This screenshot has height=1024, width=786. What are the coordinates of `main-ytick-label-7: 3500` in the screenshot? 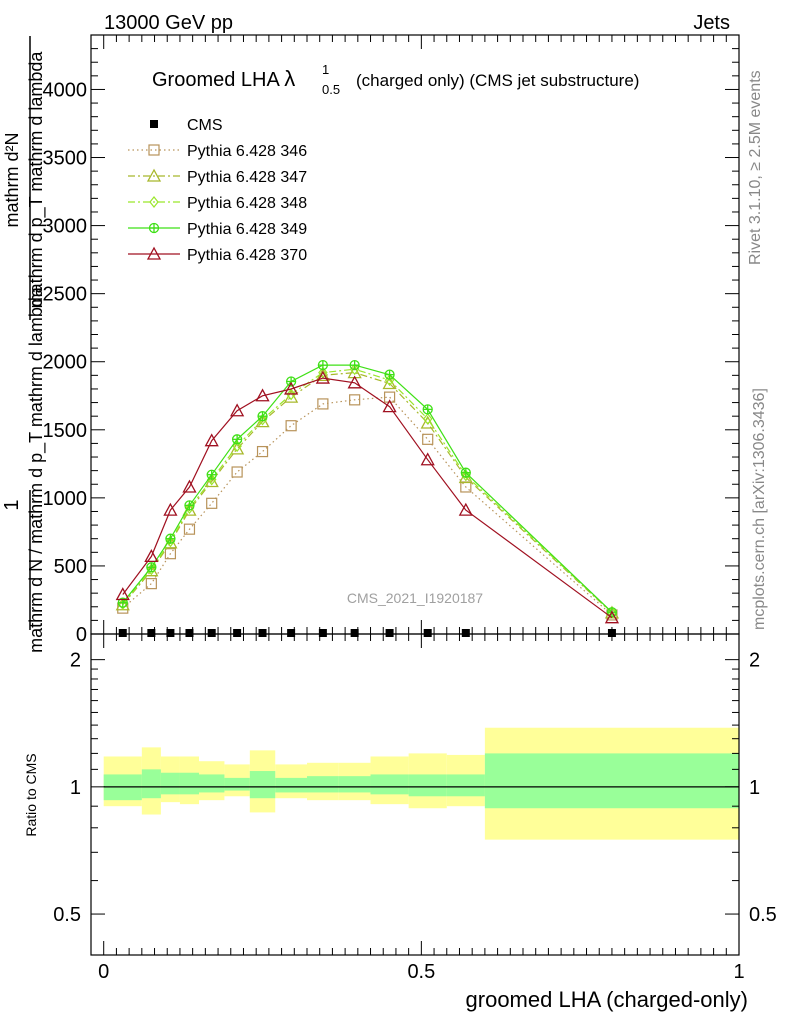 It's located at (65, 159).